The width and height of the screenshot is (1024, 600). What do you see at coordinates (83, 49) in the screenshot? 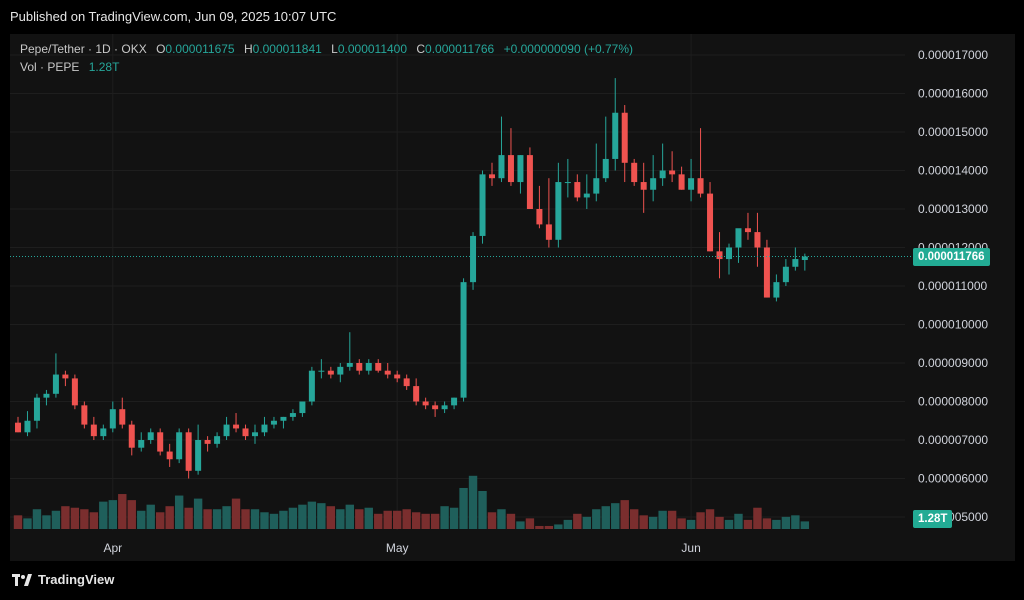
I see `symbol-label: Pepe/Tether · 1D · OKX` at bounding box center [83, 49].